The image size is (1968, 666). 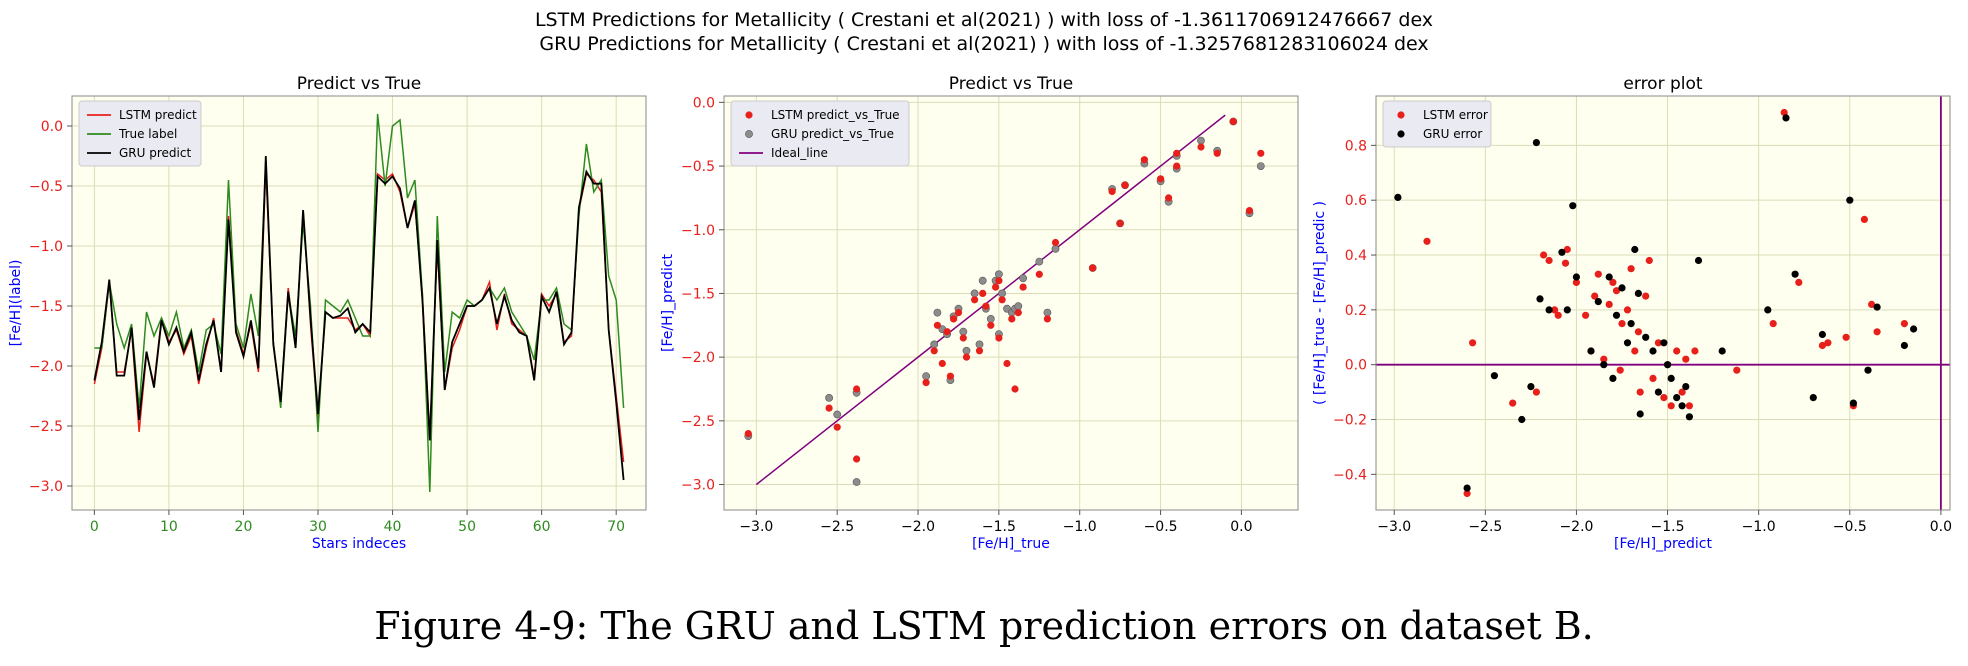 What do you see at coordinates (46, 187) in the screenshot?
I see `y-tick-label: −0.5` at bounding box center [46, 187].